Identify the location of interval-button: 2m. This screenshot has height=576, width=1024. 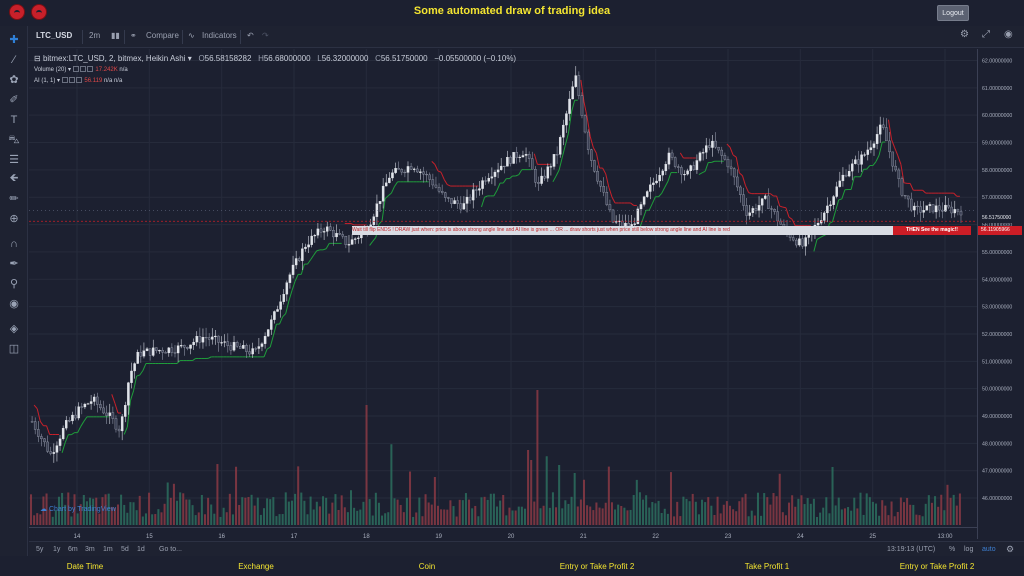
(95, 35).